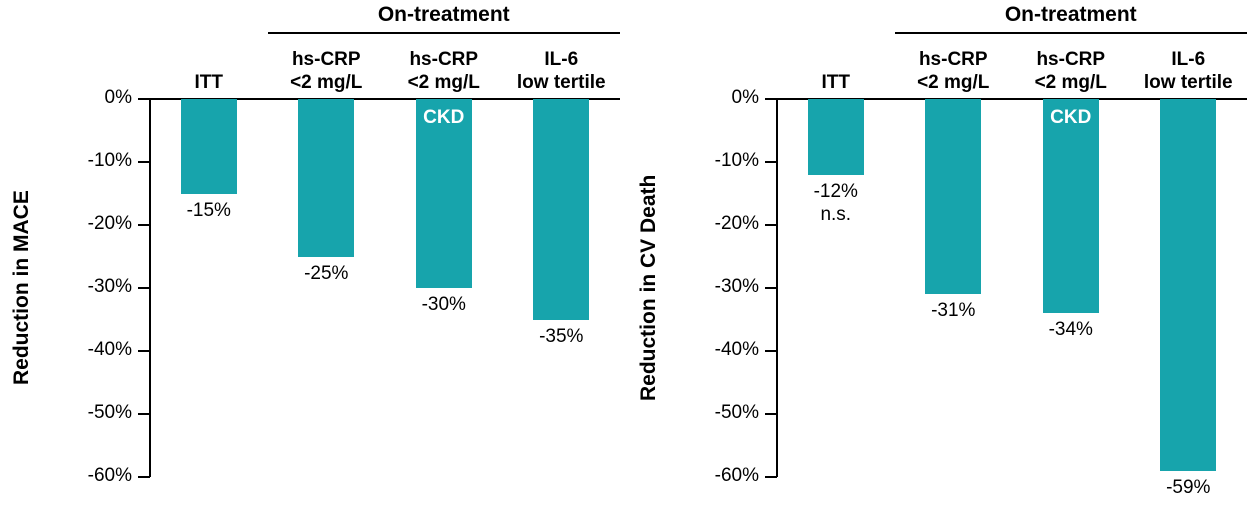 This screenshot has height=528, width=1254. I want to click on bar-value-label: -31%, so click(953, 311).